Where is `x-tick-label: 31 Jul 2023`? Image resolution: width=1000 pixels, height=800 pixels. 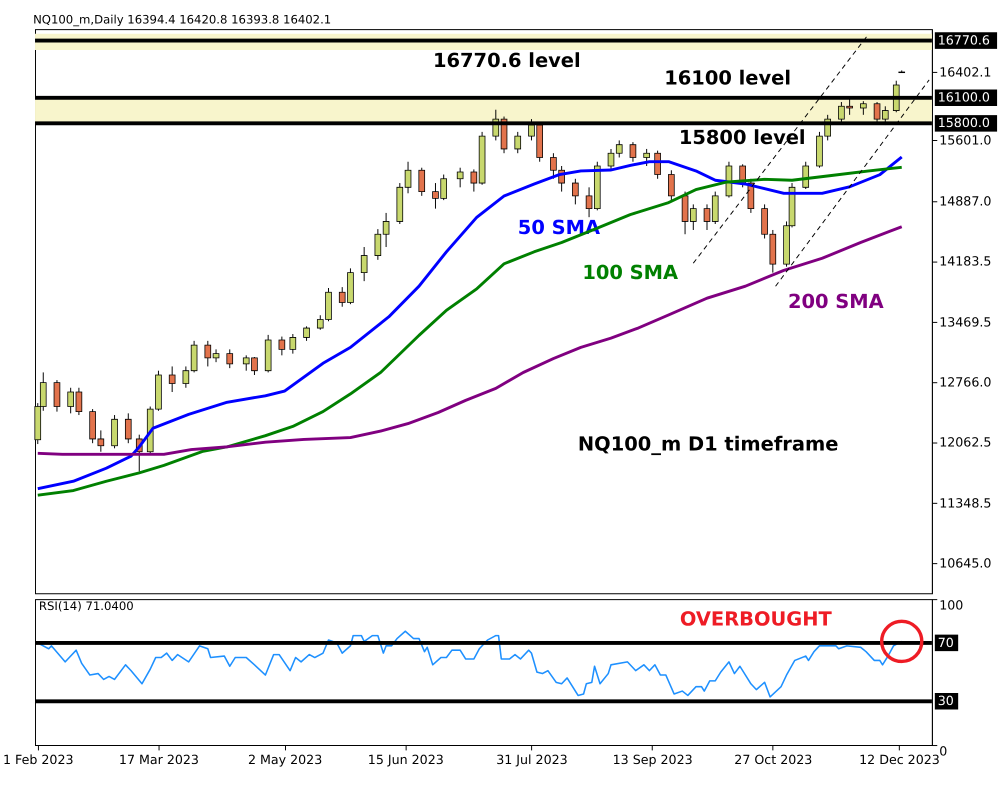
x-tick-label: 31 Jul 2023 is located at coordinates (532, 760).